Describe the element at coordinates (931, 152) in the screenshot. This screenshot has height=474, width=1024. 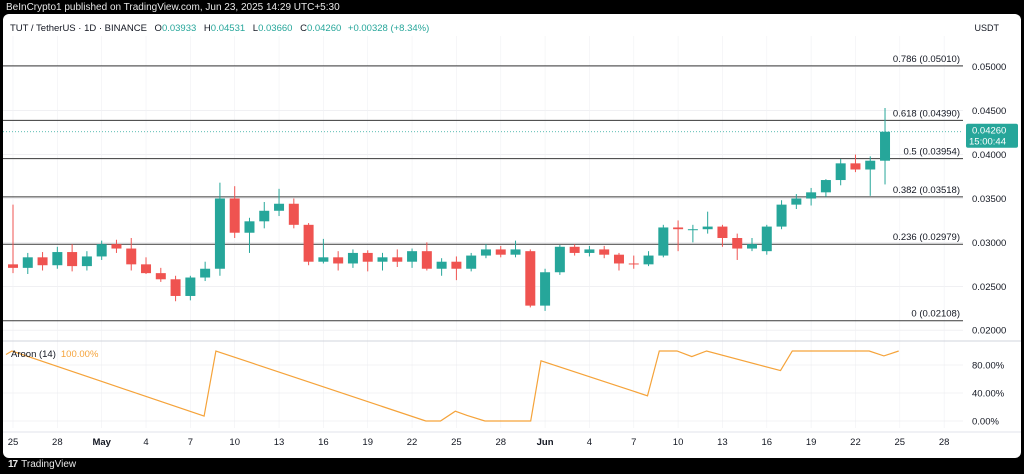
I see `fib-label: 0.5 (0.03954)` at that location.